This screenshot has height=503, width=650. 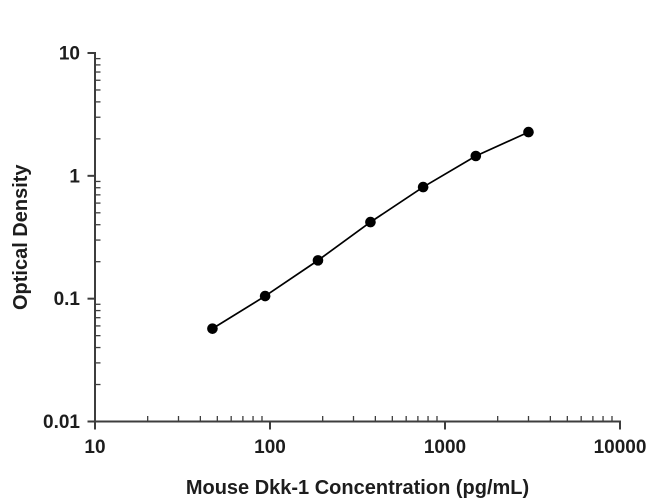 What do you see at coordinates (61, 422) in the screenshot?
I see `y-tick-label: 0.01` at bounding box center [61, 422].